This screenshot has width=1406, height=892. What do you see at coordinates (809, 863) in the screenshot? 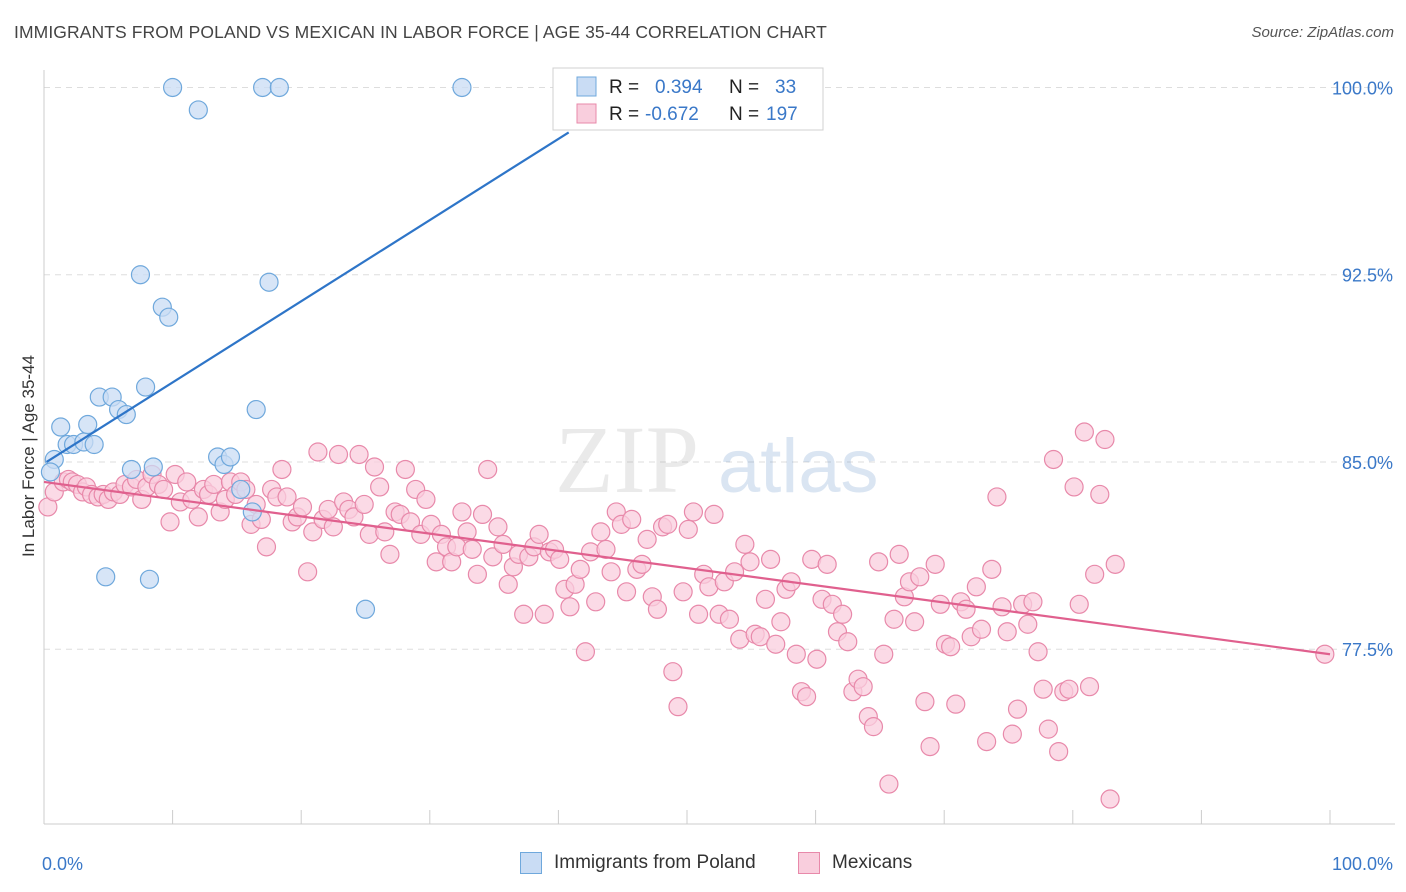
I see `bottom-legend-swatch-mexicans` at bounding box center [809, 863].